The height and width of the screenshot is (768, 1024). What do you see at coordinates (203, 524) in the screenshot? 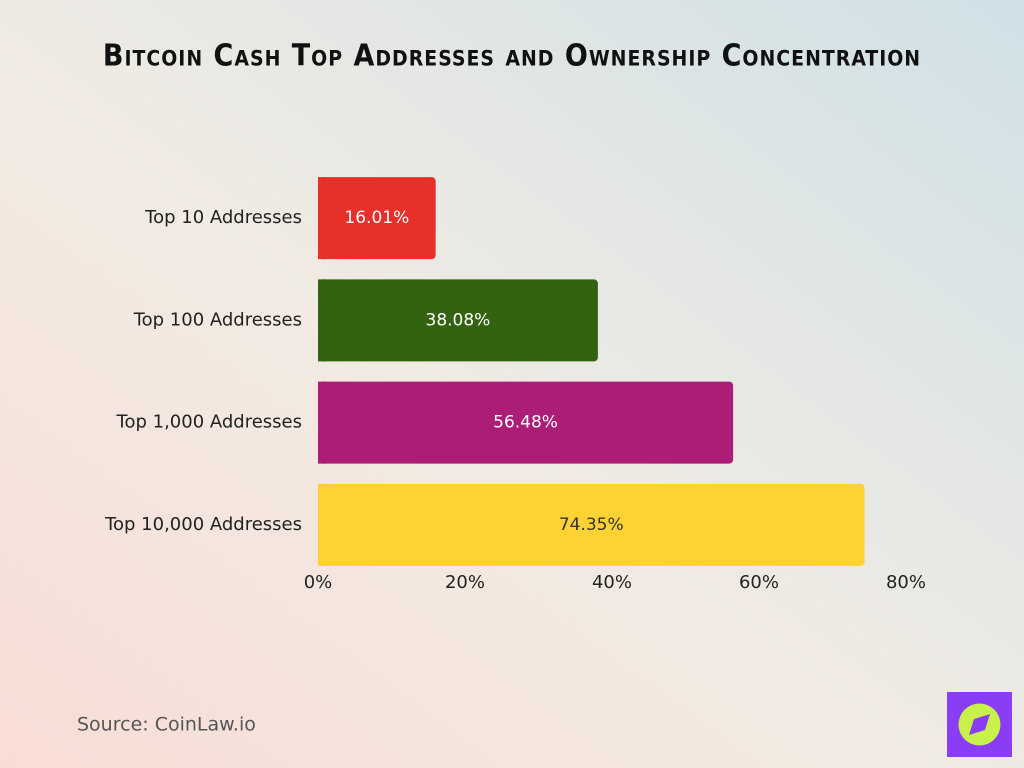
I see `y-tick-label: Top 10,000 Addresses` at bounding box center [203, 524].